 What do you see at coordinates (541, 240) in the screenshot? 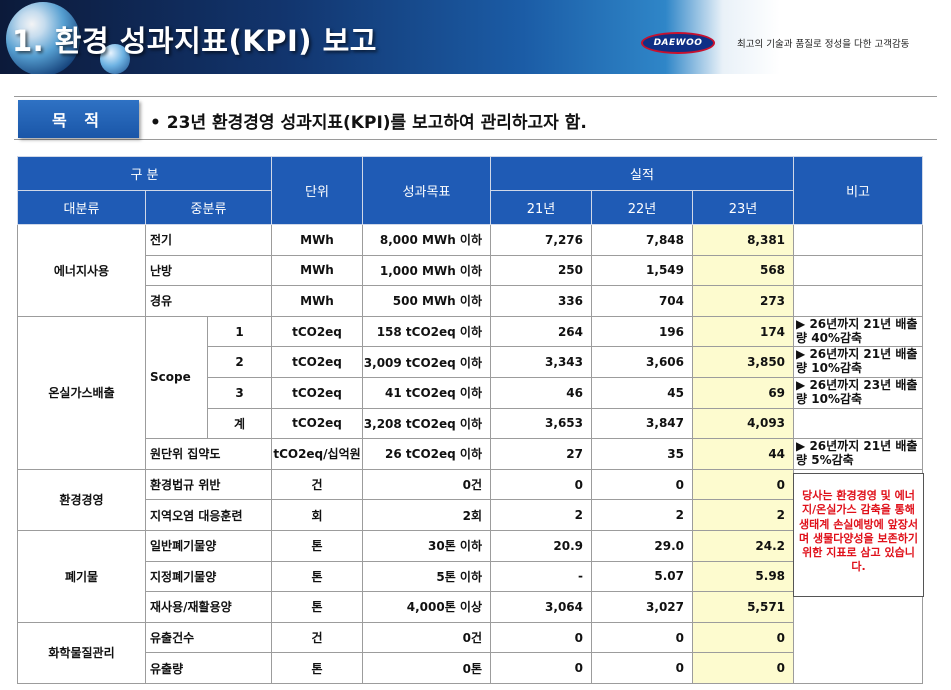
I see `row-y21: 7,276` at bounding box center [541, 240].